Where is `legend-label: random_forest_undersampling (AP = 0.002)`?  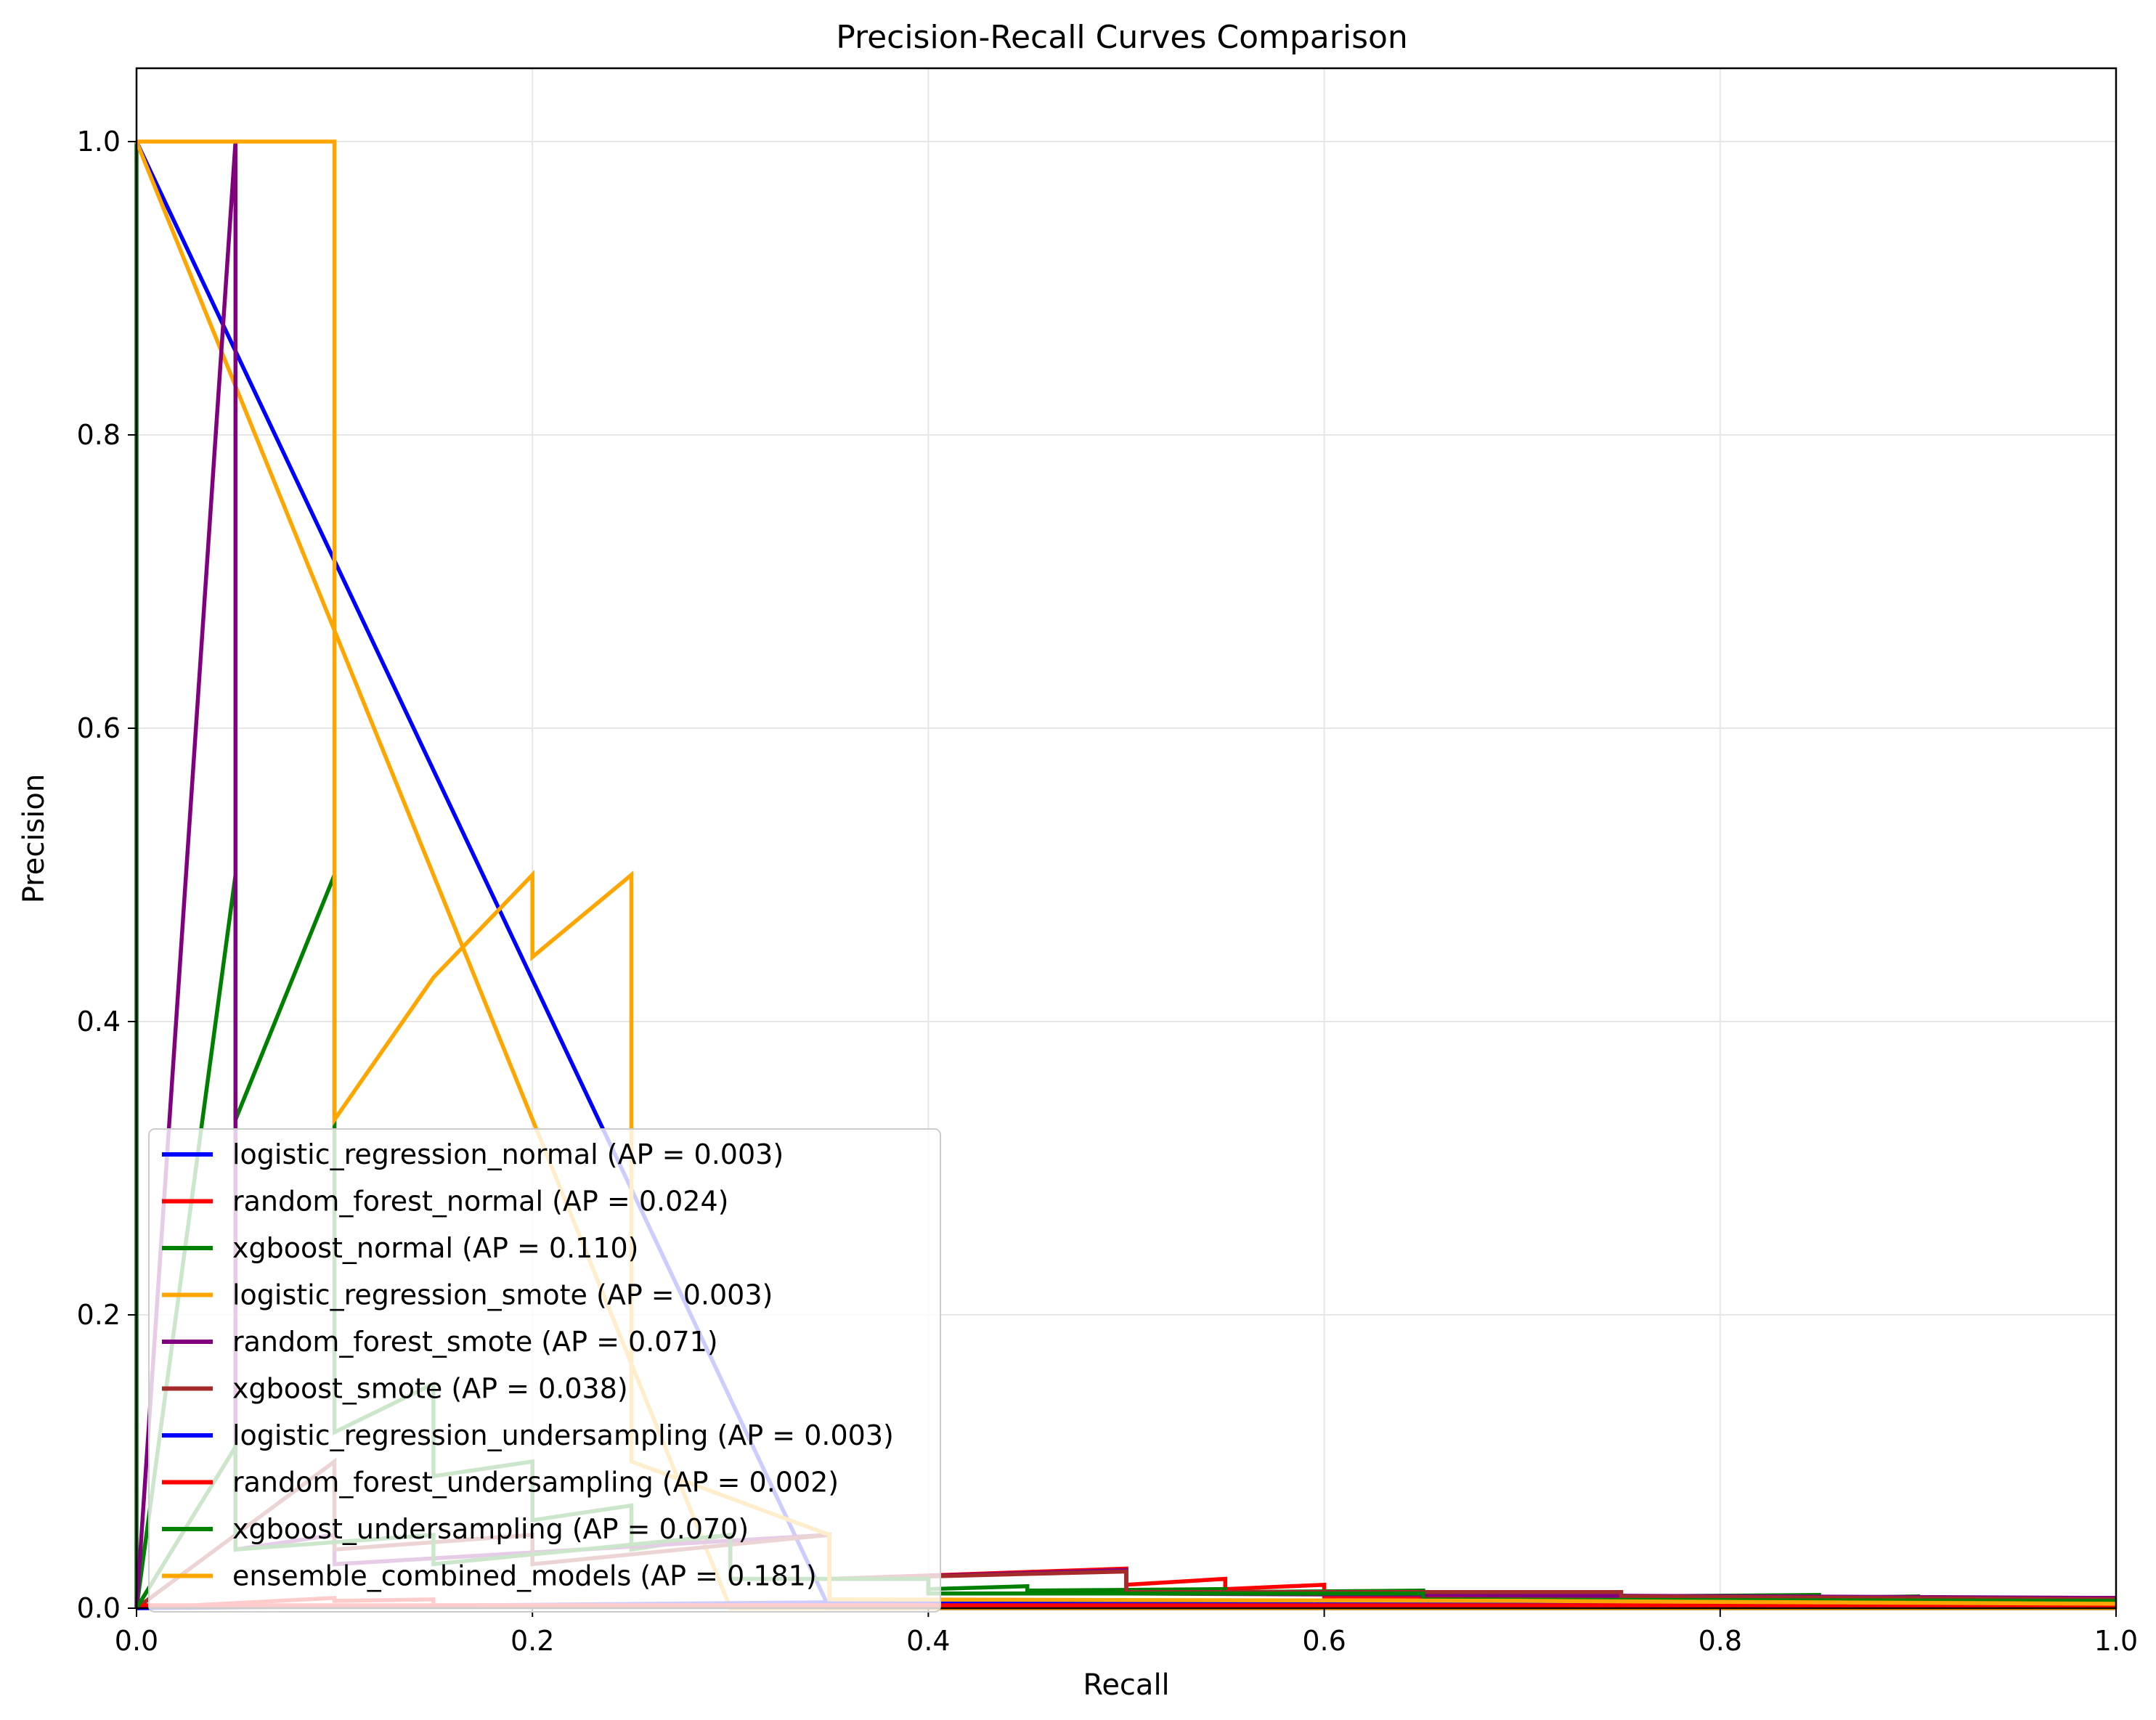 legend-label: random_forest_undersampling (AP = 0.002) is located at coordinates (535, 1483).